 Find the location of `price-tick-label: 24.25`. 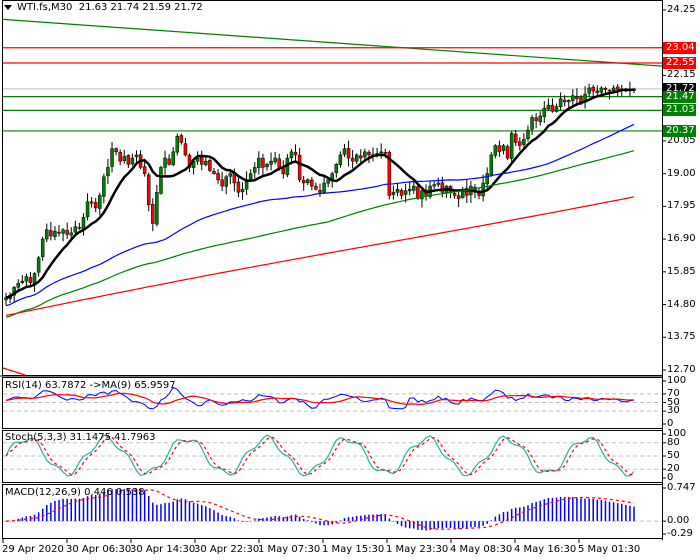

price-tick-label: 24.25 is located at coordinates (681, 9).